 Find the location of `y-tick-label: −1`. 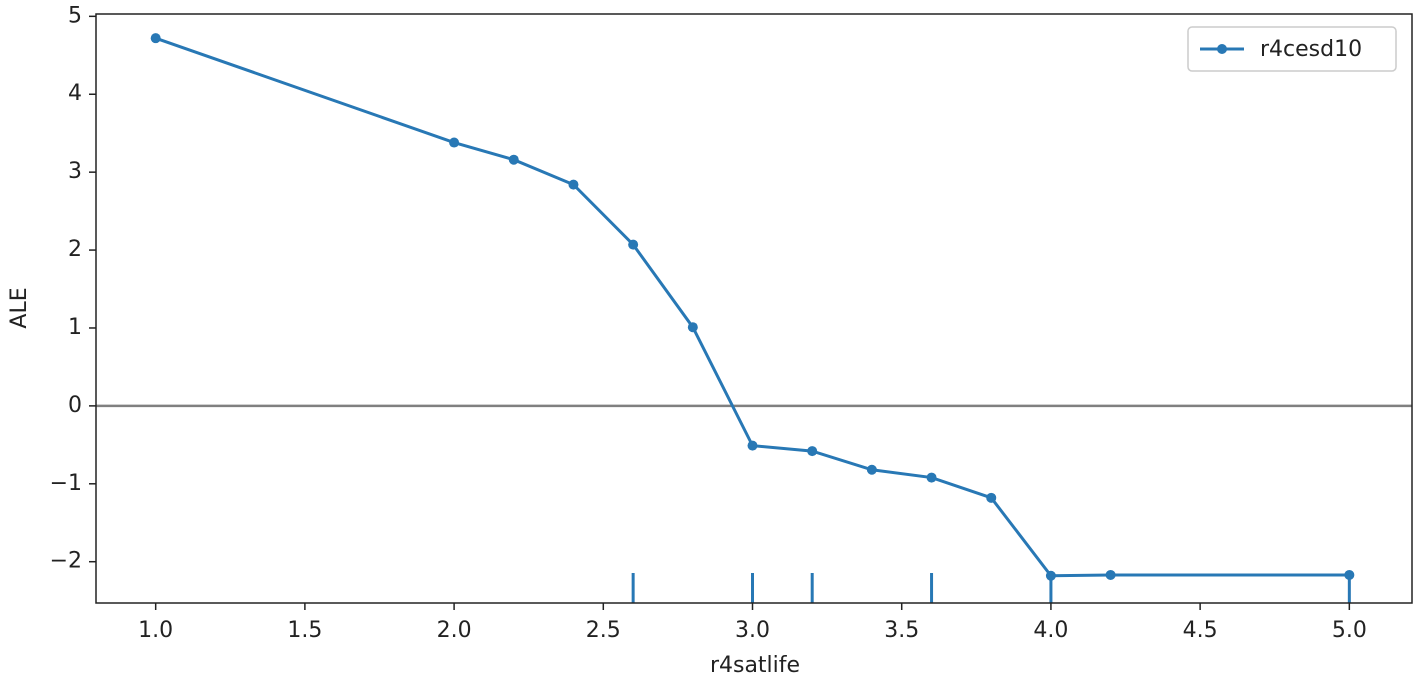

y-tick-label: −1 is located at coordinates (66, 483).